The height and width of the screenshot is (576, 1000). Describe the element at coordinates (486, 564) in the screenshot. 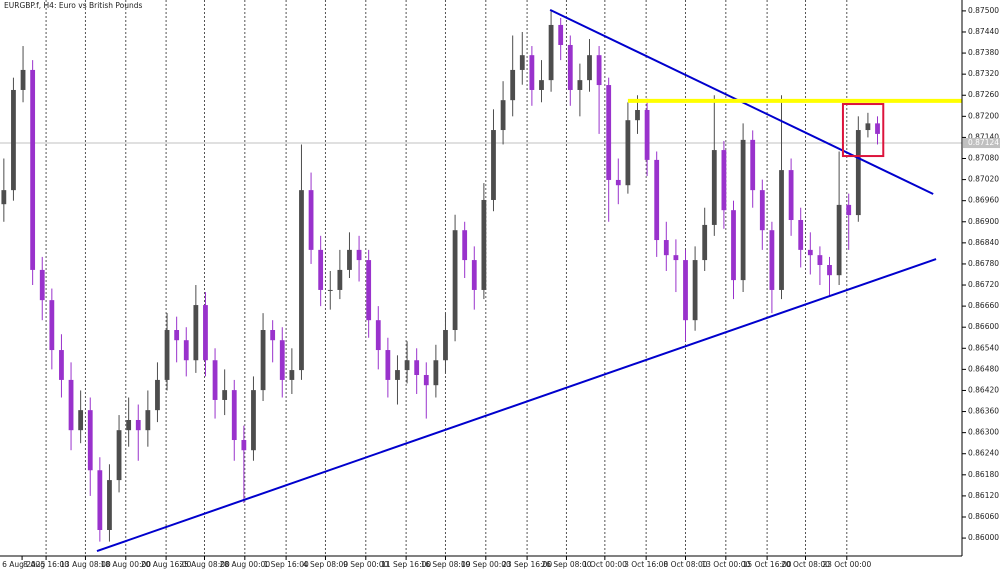

I see `x-tick-label: 19 Sep 00:00` at that location.